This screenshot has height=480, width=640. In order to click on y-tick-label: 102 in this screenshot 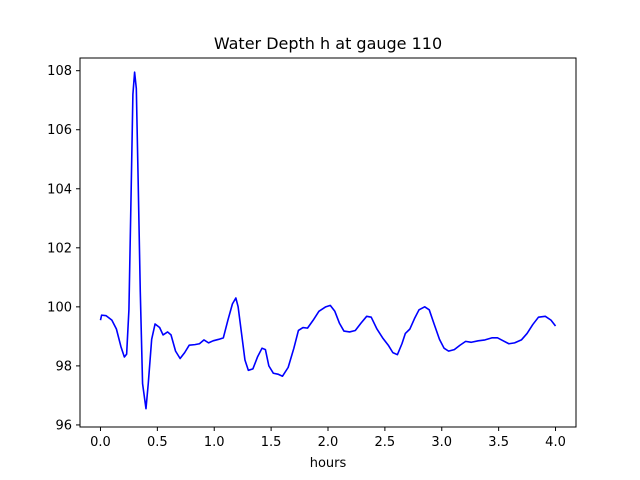, I will do `click(59, 248)`.